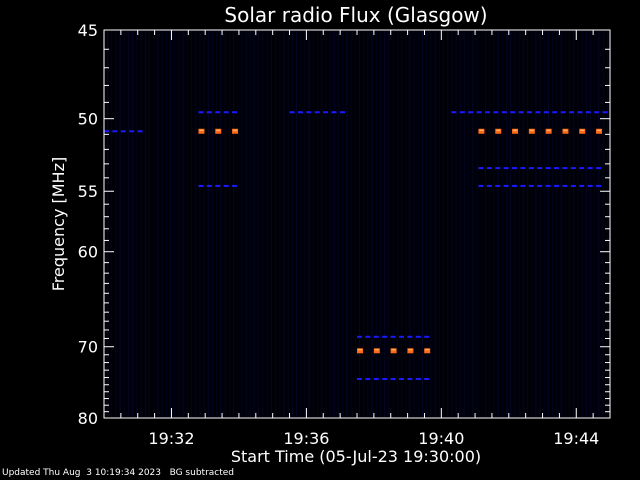 The height and width of the screenshot is (480, 640). Describe the element at coordinates (355, 15) in the screenshot. I see `chart-title: Solar radio Flux (Glasgow)` at that location.